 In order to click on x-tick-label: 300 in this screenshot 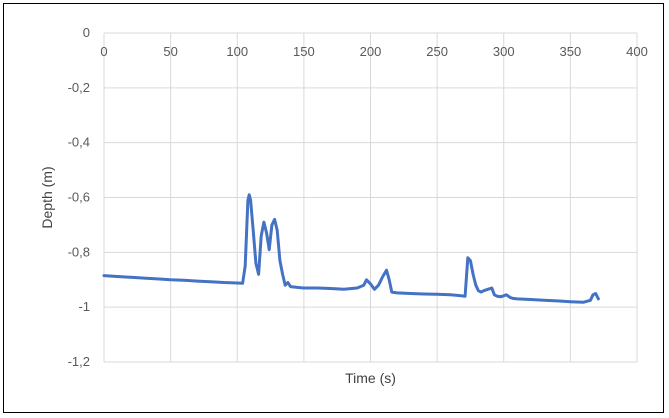, I will do `click(504, 51)`.